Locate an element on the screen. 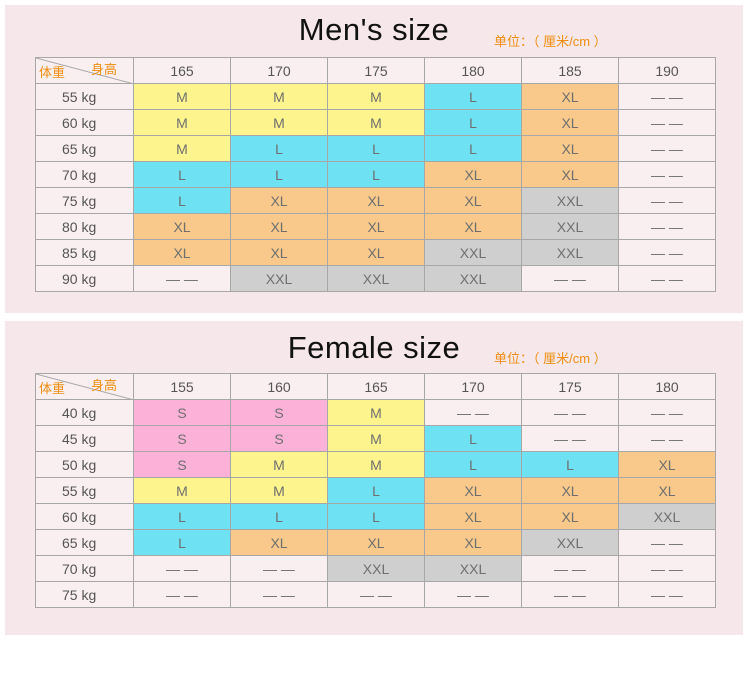 This screenshot has height=676, width=750. height-header-cell: 155 is located at coordinates (182, 386).